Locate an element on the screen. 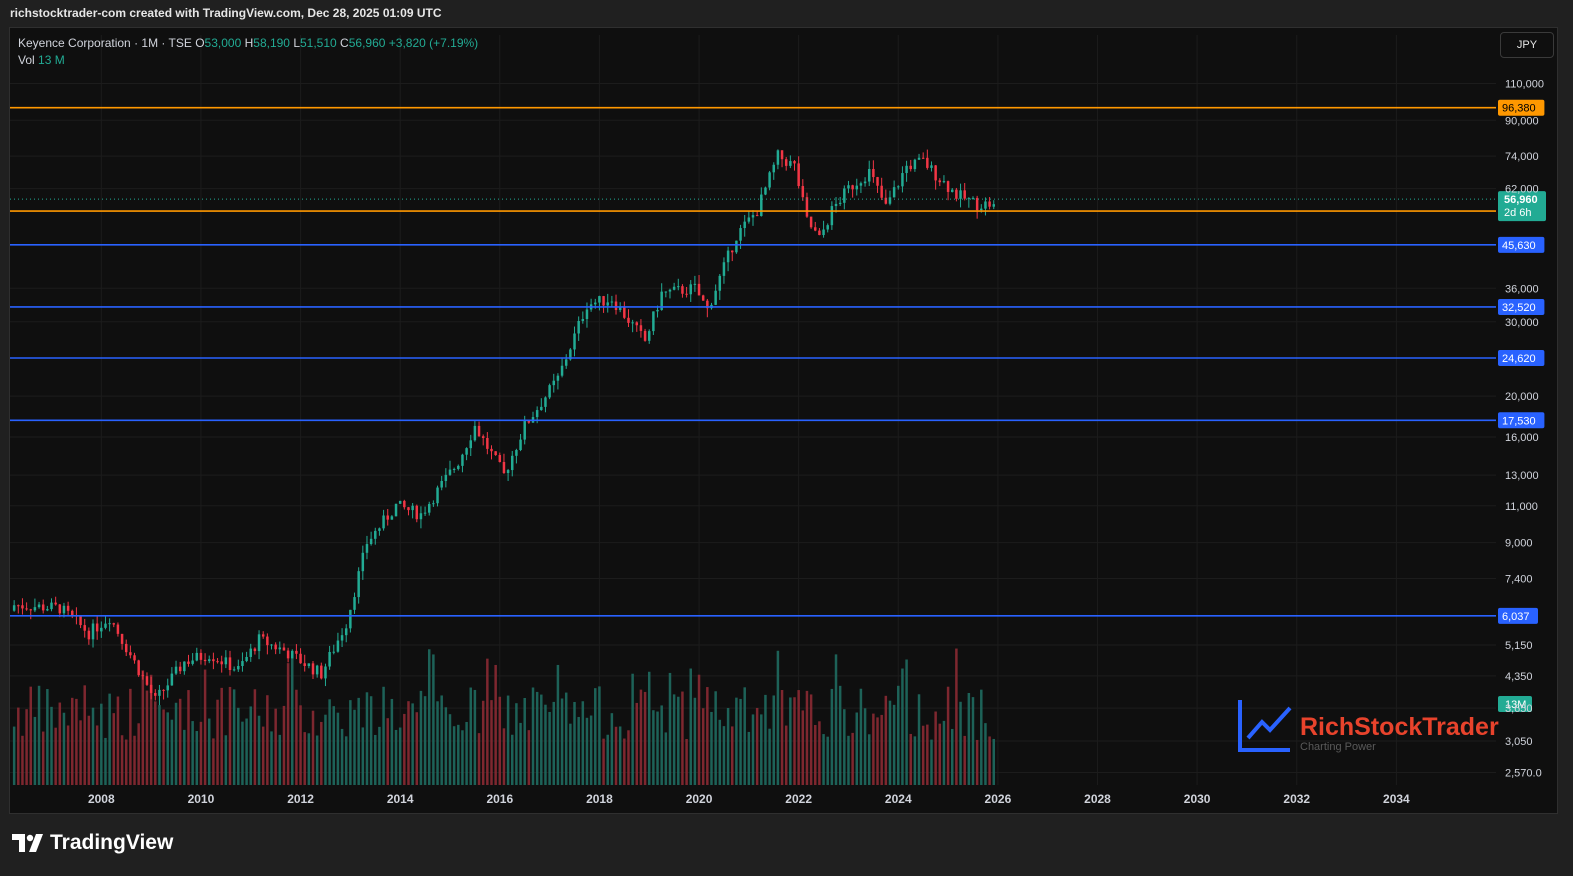  x-tick-label: 2024 is located at coordinates (898, 799).